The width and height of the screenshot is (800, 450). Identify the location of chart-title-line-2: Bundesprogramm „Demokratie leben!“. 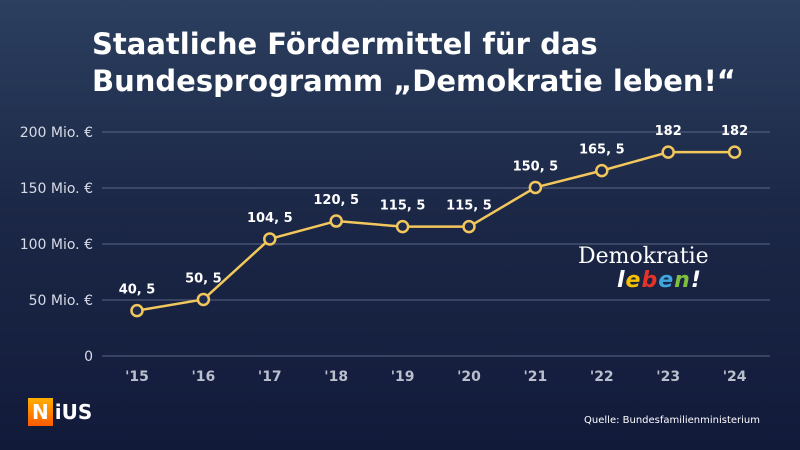
(414, 81).